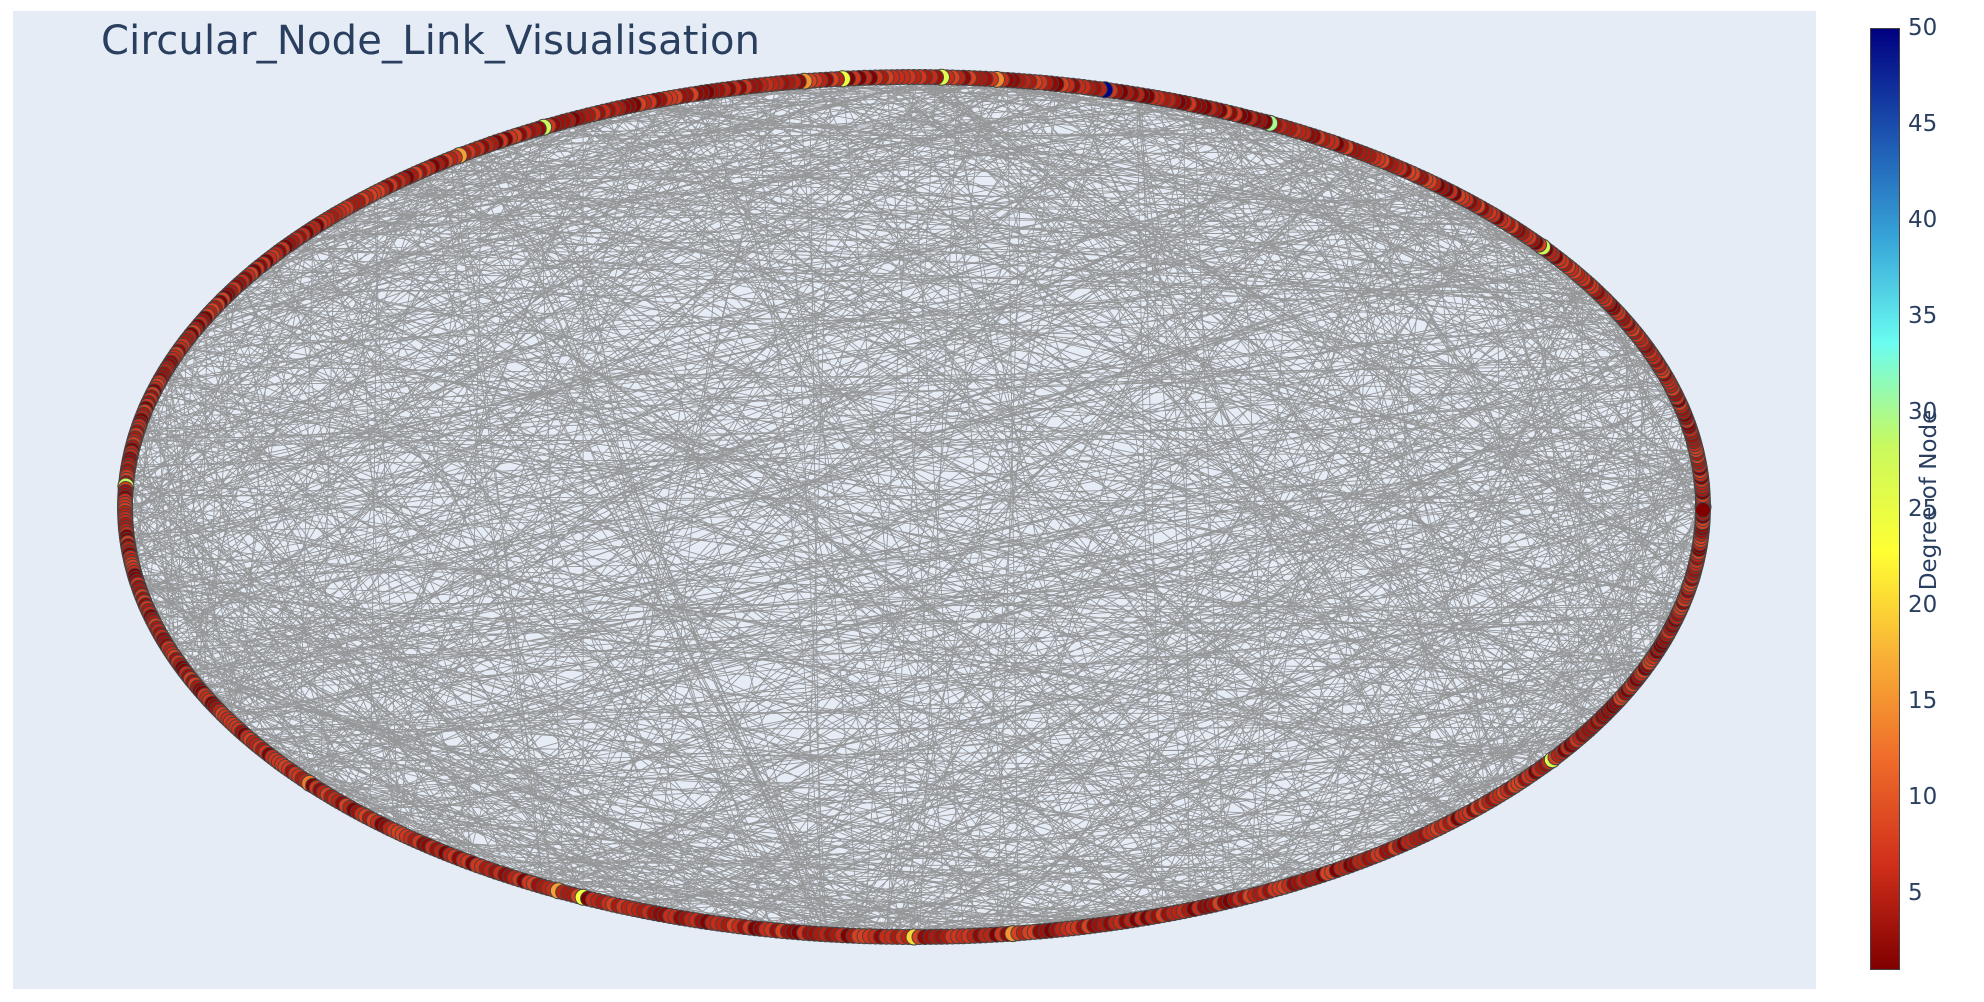  I want to click on colorbar-tick-20: 20, so click(1923, 604).